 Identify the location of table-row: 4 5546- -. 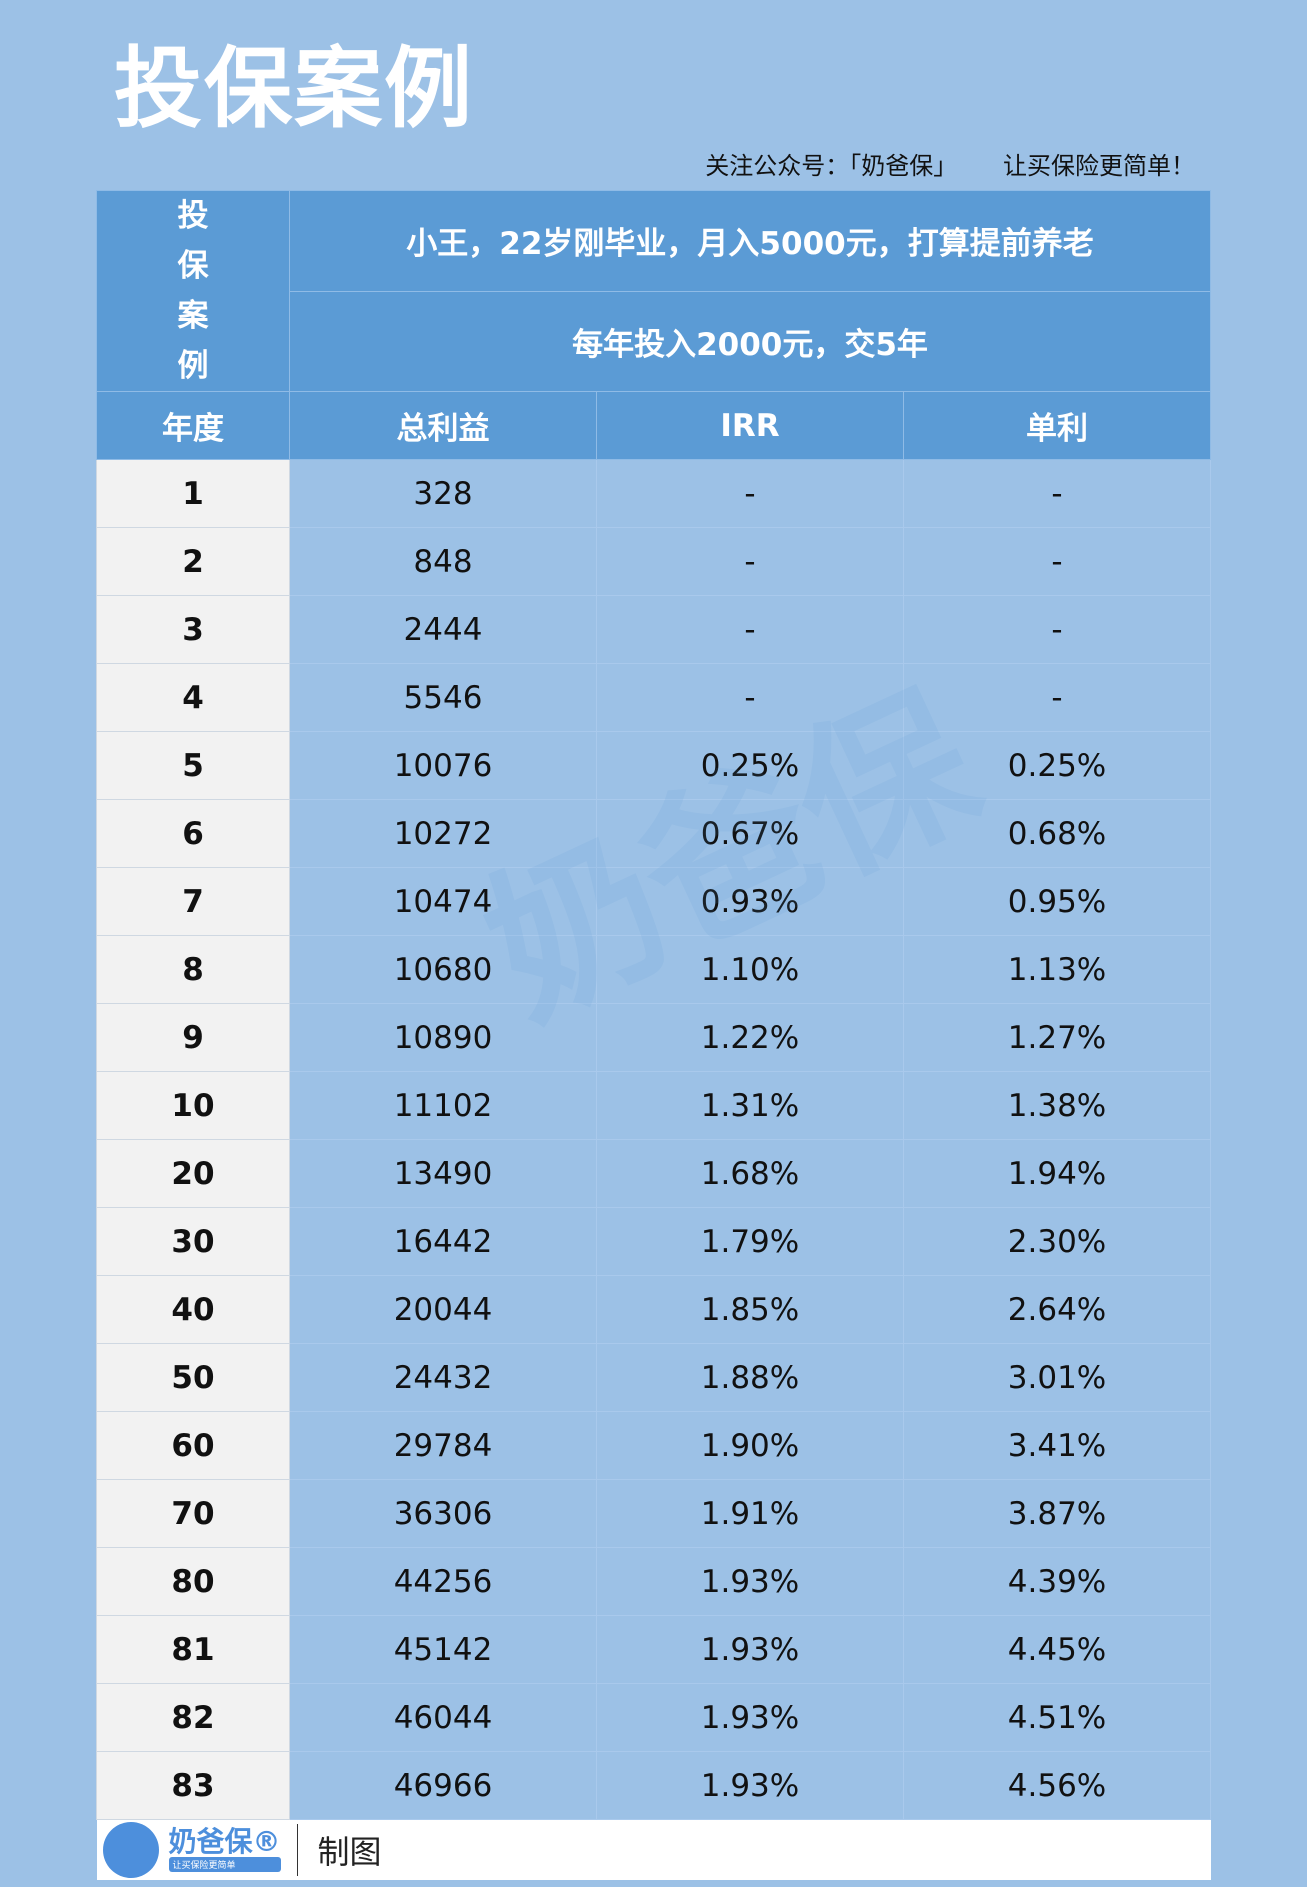
(654, 697).